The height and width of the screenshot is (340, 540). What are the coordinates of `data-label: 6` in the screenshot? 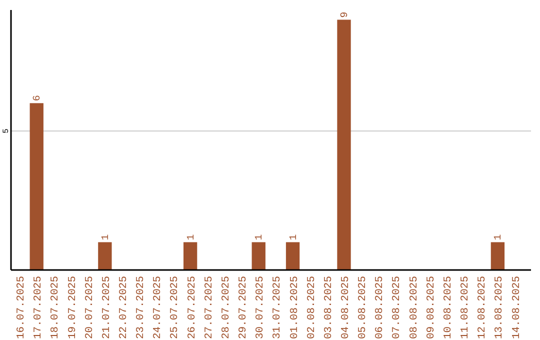 It's located at (38, 98).